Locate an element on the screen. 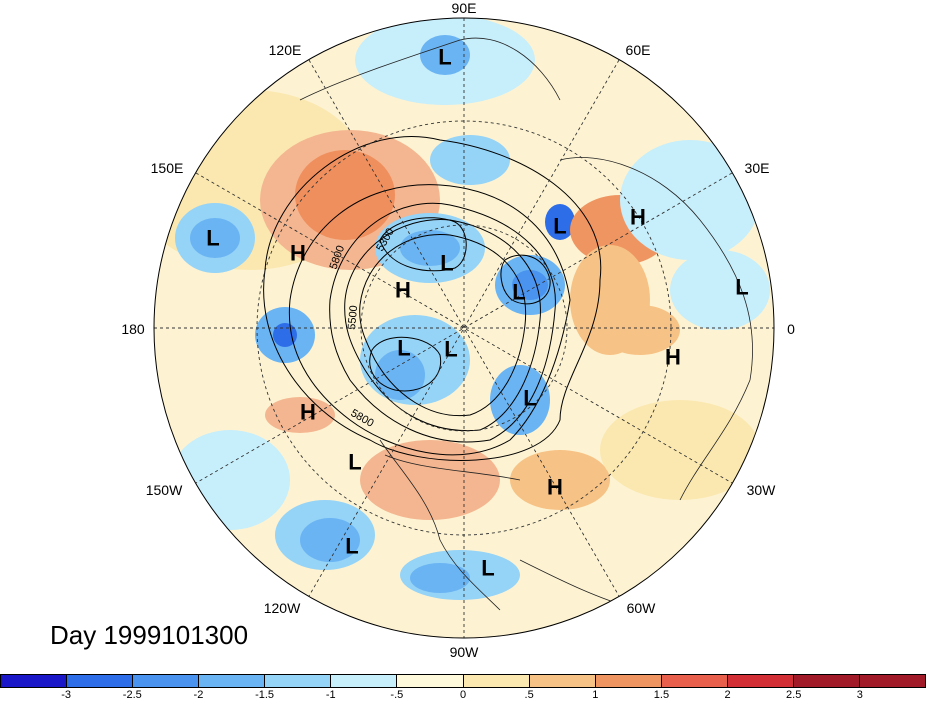 The image size is (928, 702). lon-label-0: 0 is located at coordinates (791, 329).